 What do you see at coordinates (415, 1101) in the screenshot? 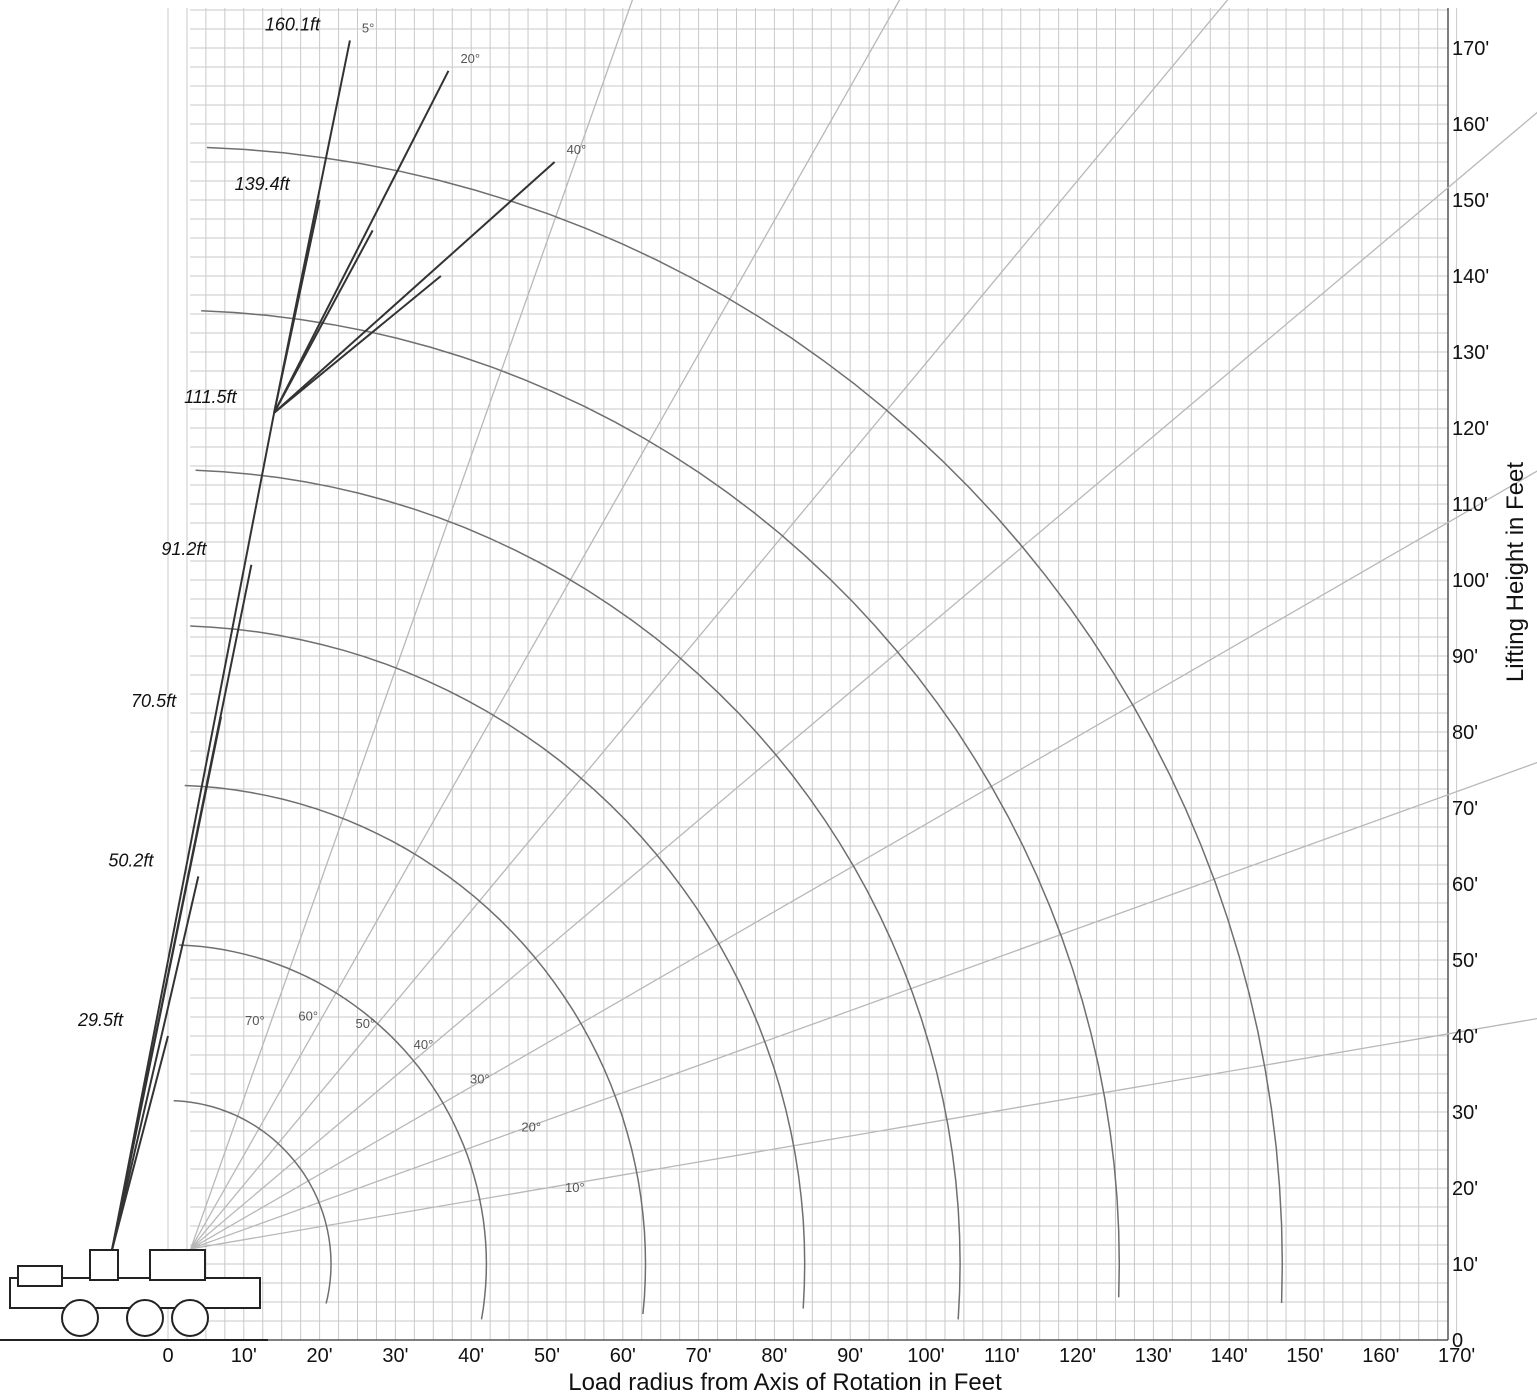
I see `boom-angle-labels: 70° 60° 50° 40° 30° 20° 10°` at bounding box center [415, 1101].